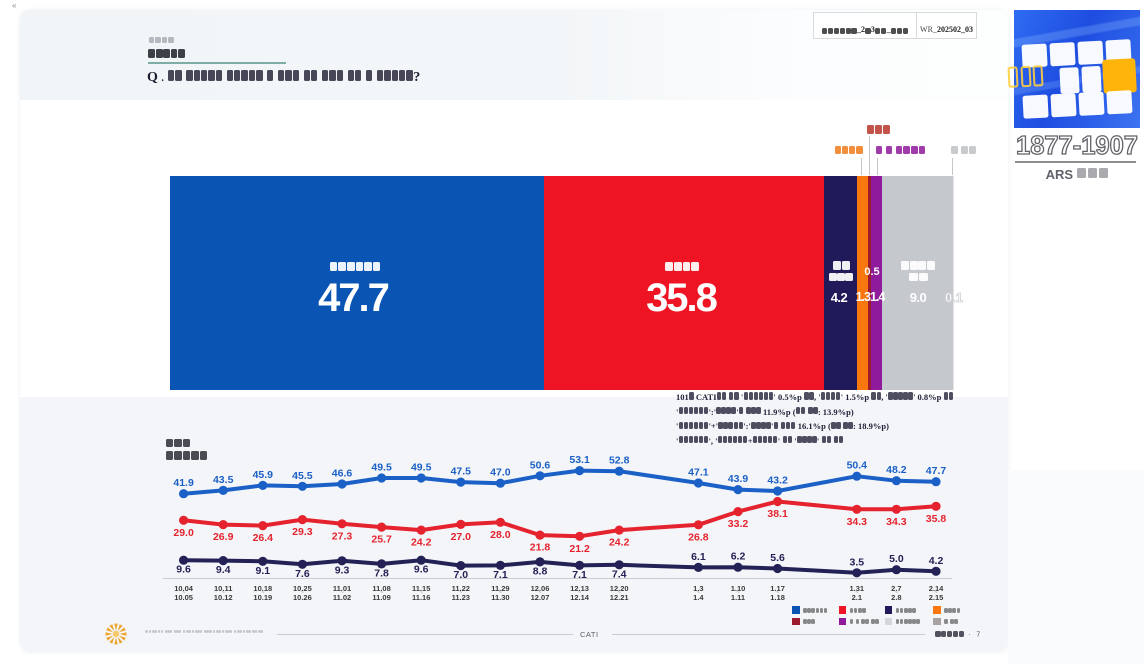  Describe the element at coordinates (223, 588) in the screenshot. I see `svg-text: 10.11` at that location.